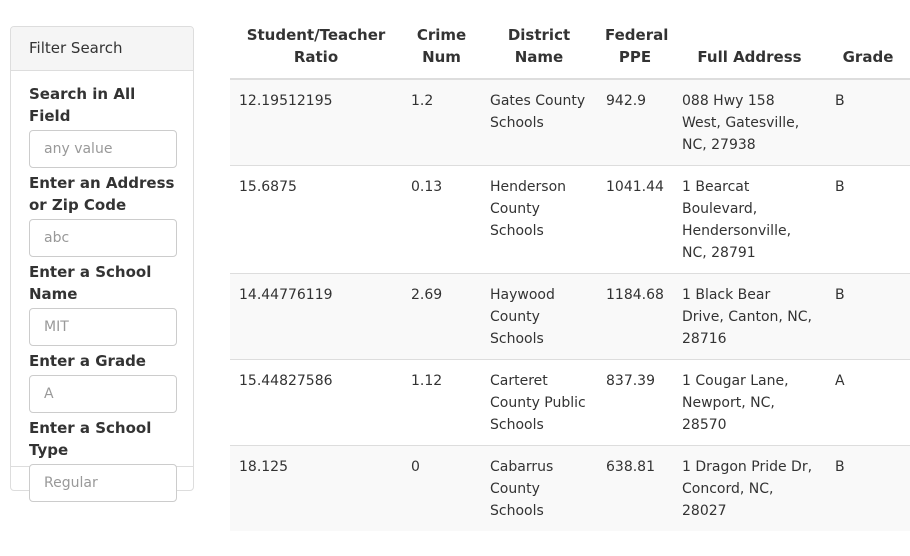  I want to click on cell-ratio: 15.6875, so click(316, 219).